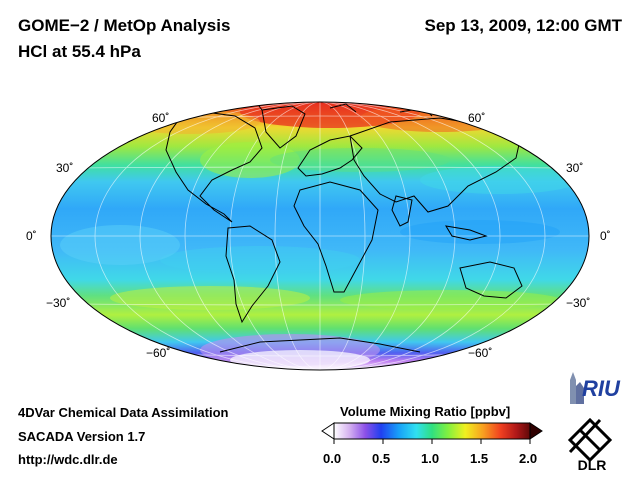  I want to click on footer-link: http://wdc.dlr.de, so click(68, 459).